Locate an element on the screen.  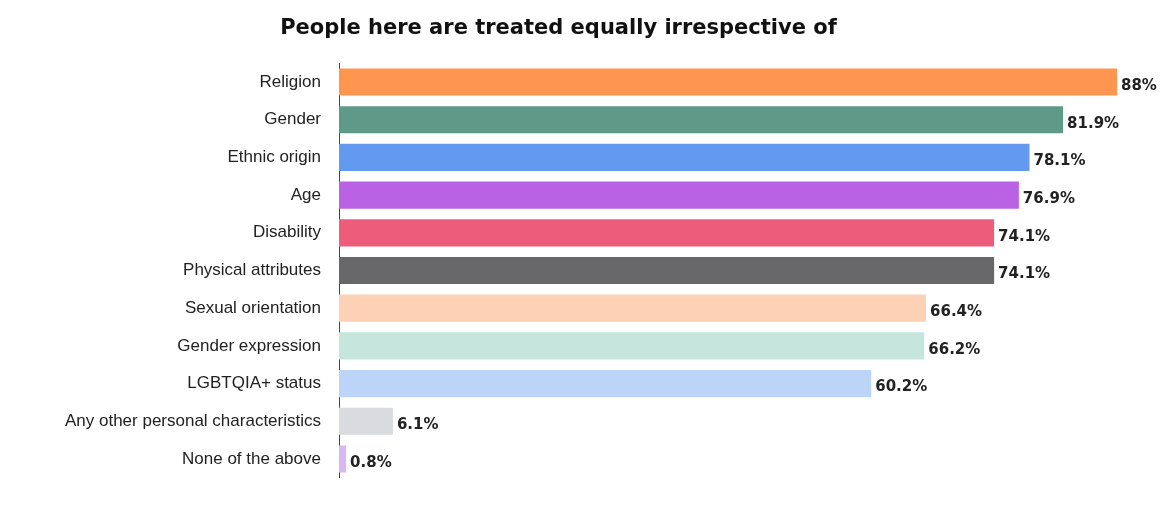
y-tick-label: Any other personal characteristics is located at coordinates (192, 420).